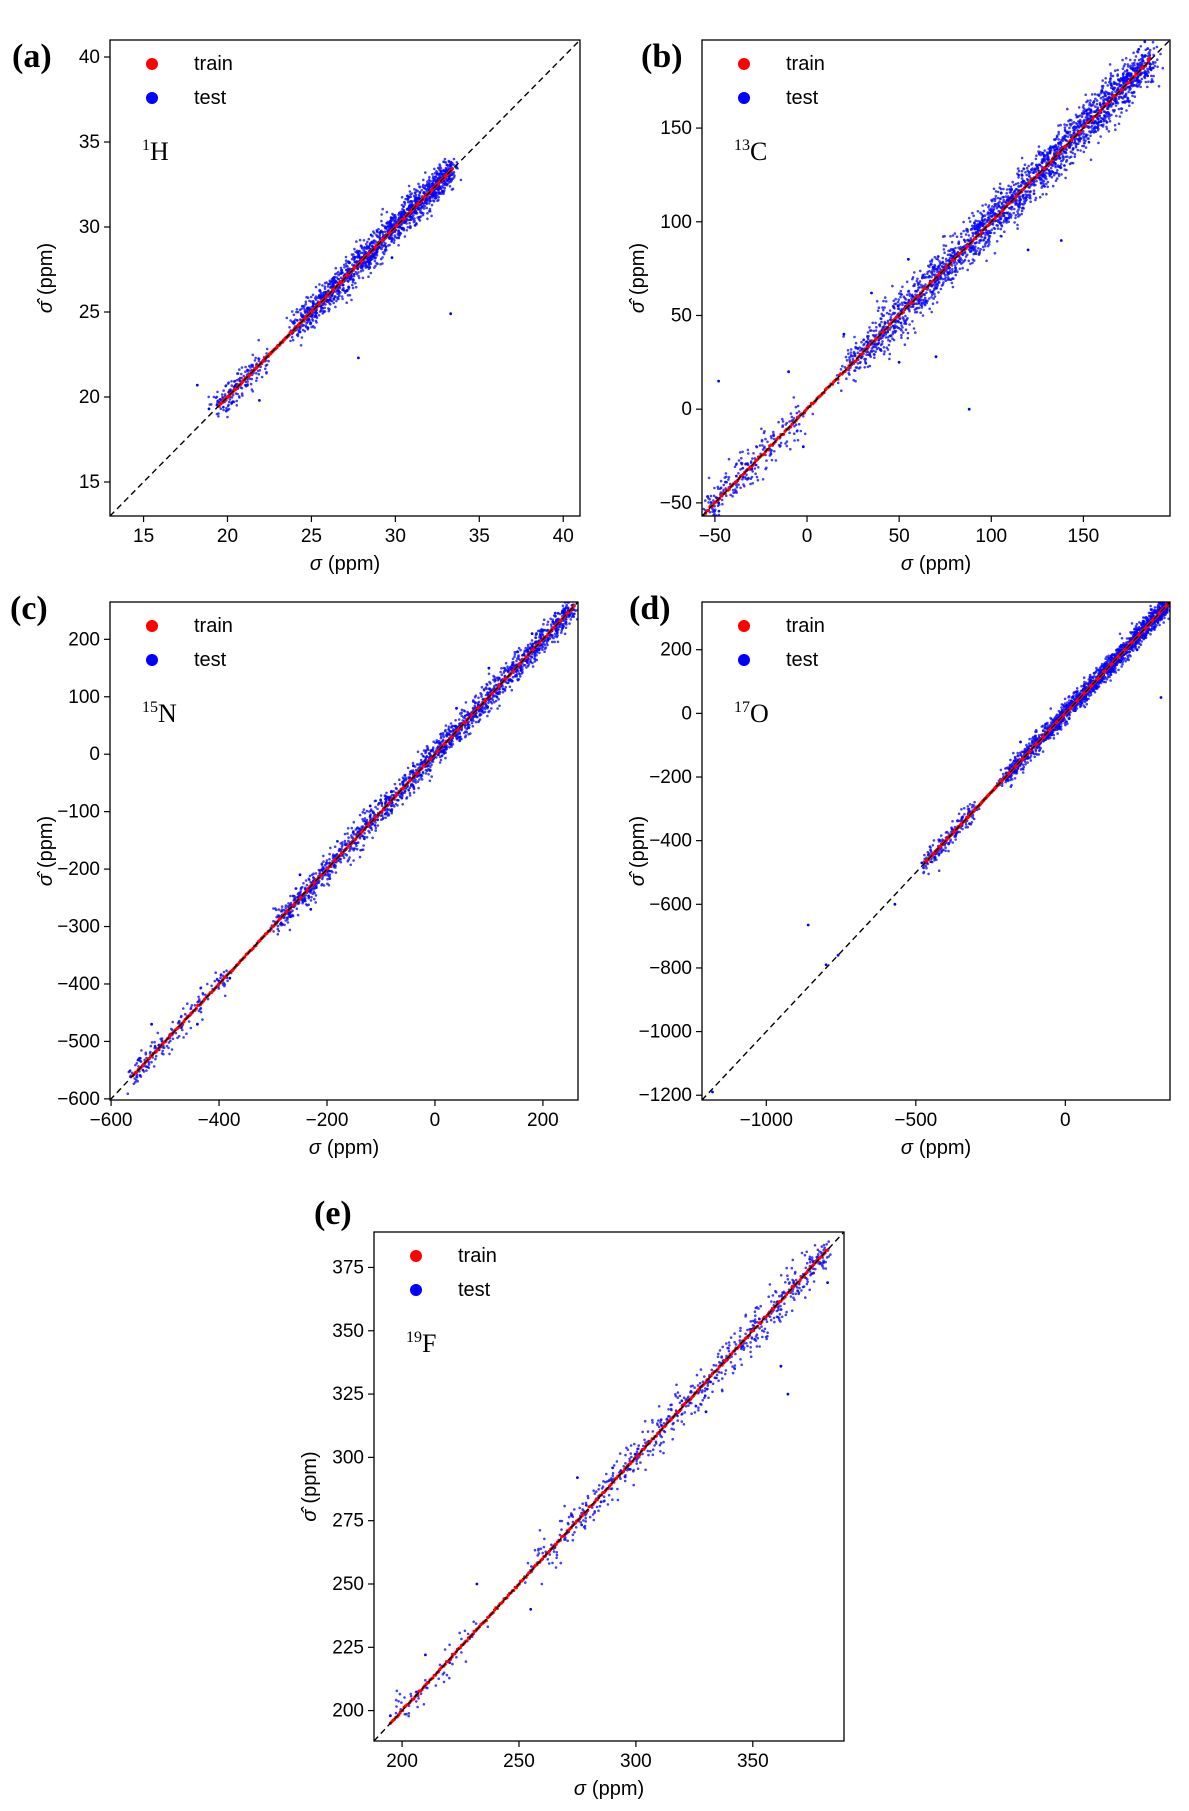 This screenshot has width=1189, height=1811. Describe the element at coordinates (210, 98) in the screenshot. I see `legend-label-test: test` at that location.